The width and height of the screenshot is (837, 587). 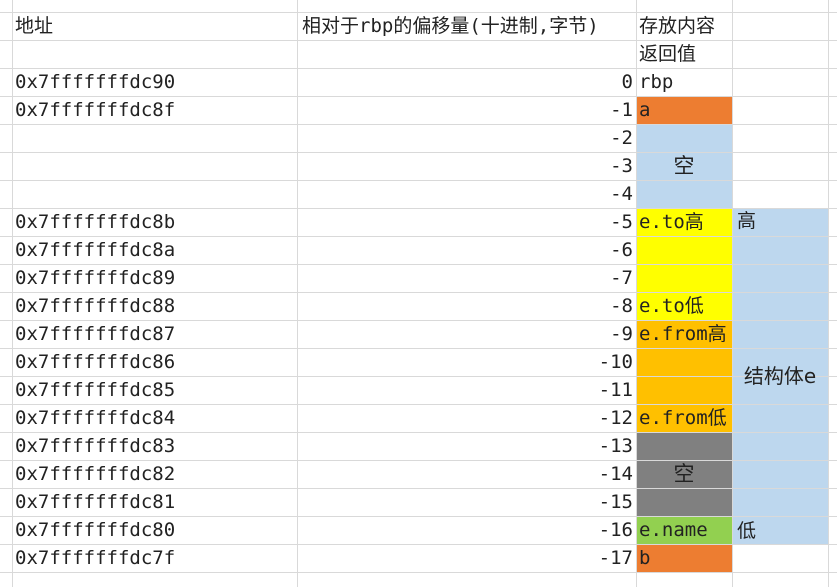 What do you see at coordinates (95, 473) in the screenshot?
I see `address-cell: 0x7fffffffdc82` at bounding box center [95, 473].